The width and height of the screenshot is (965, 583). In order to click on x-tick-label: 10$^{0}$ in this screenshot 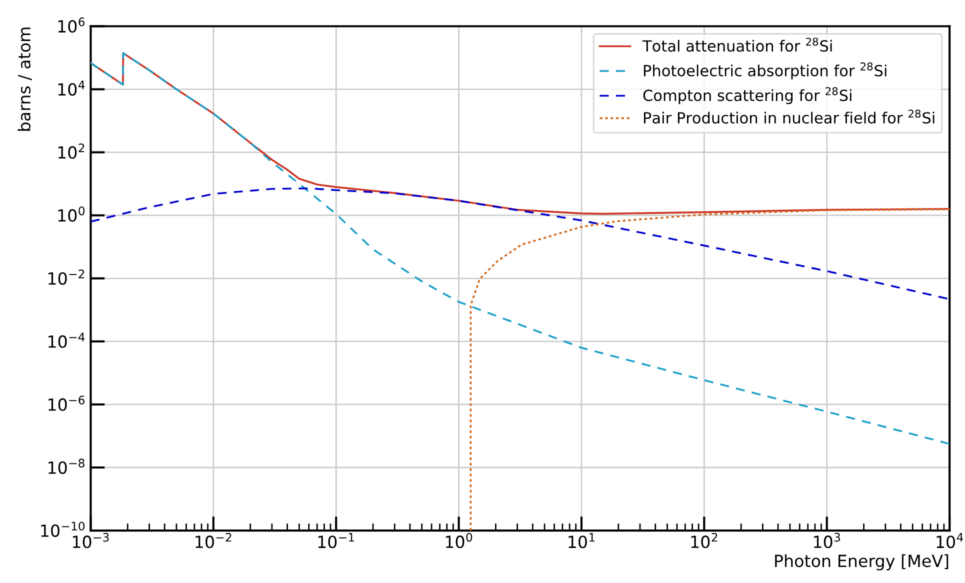, I will do `click(459, 540)`.